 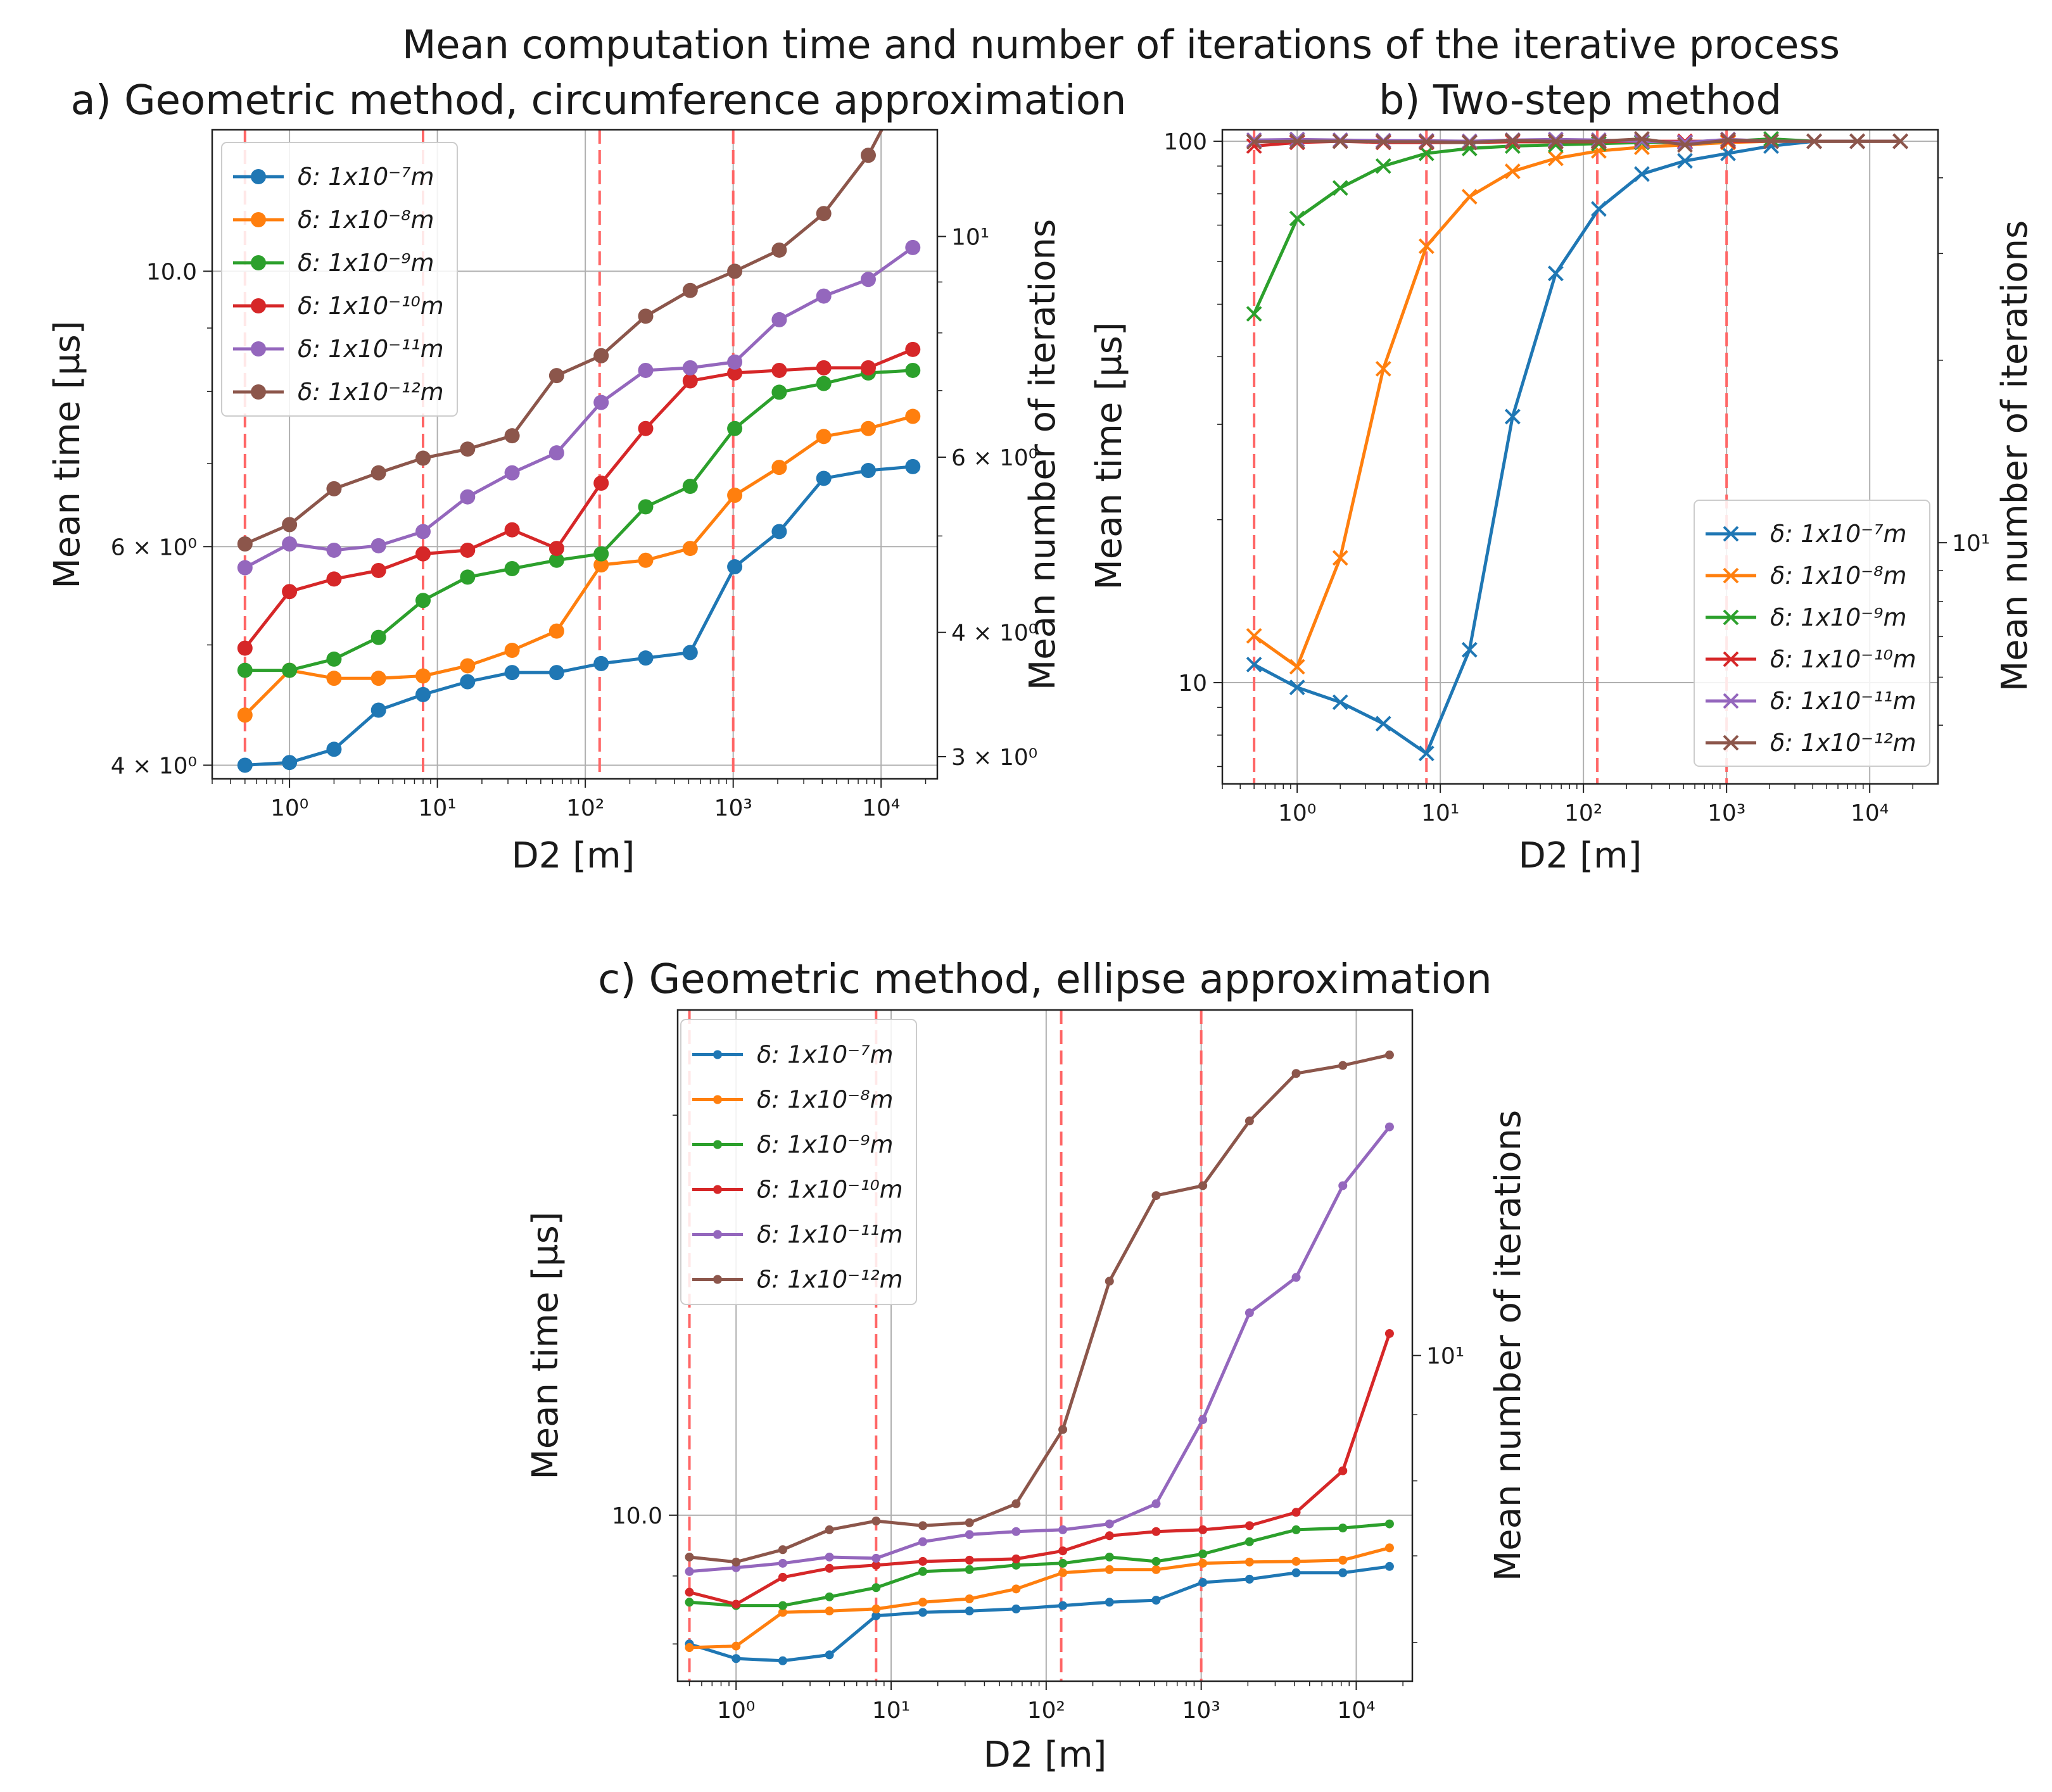 I want to click on y-right-tick-label: 10¹, so click(x=1971, y=544).